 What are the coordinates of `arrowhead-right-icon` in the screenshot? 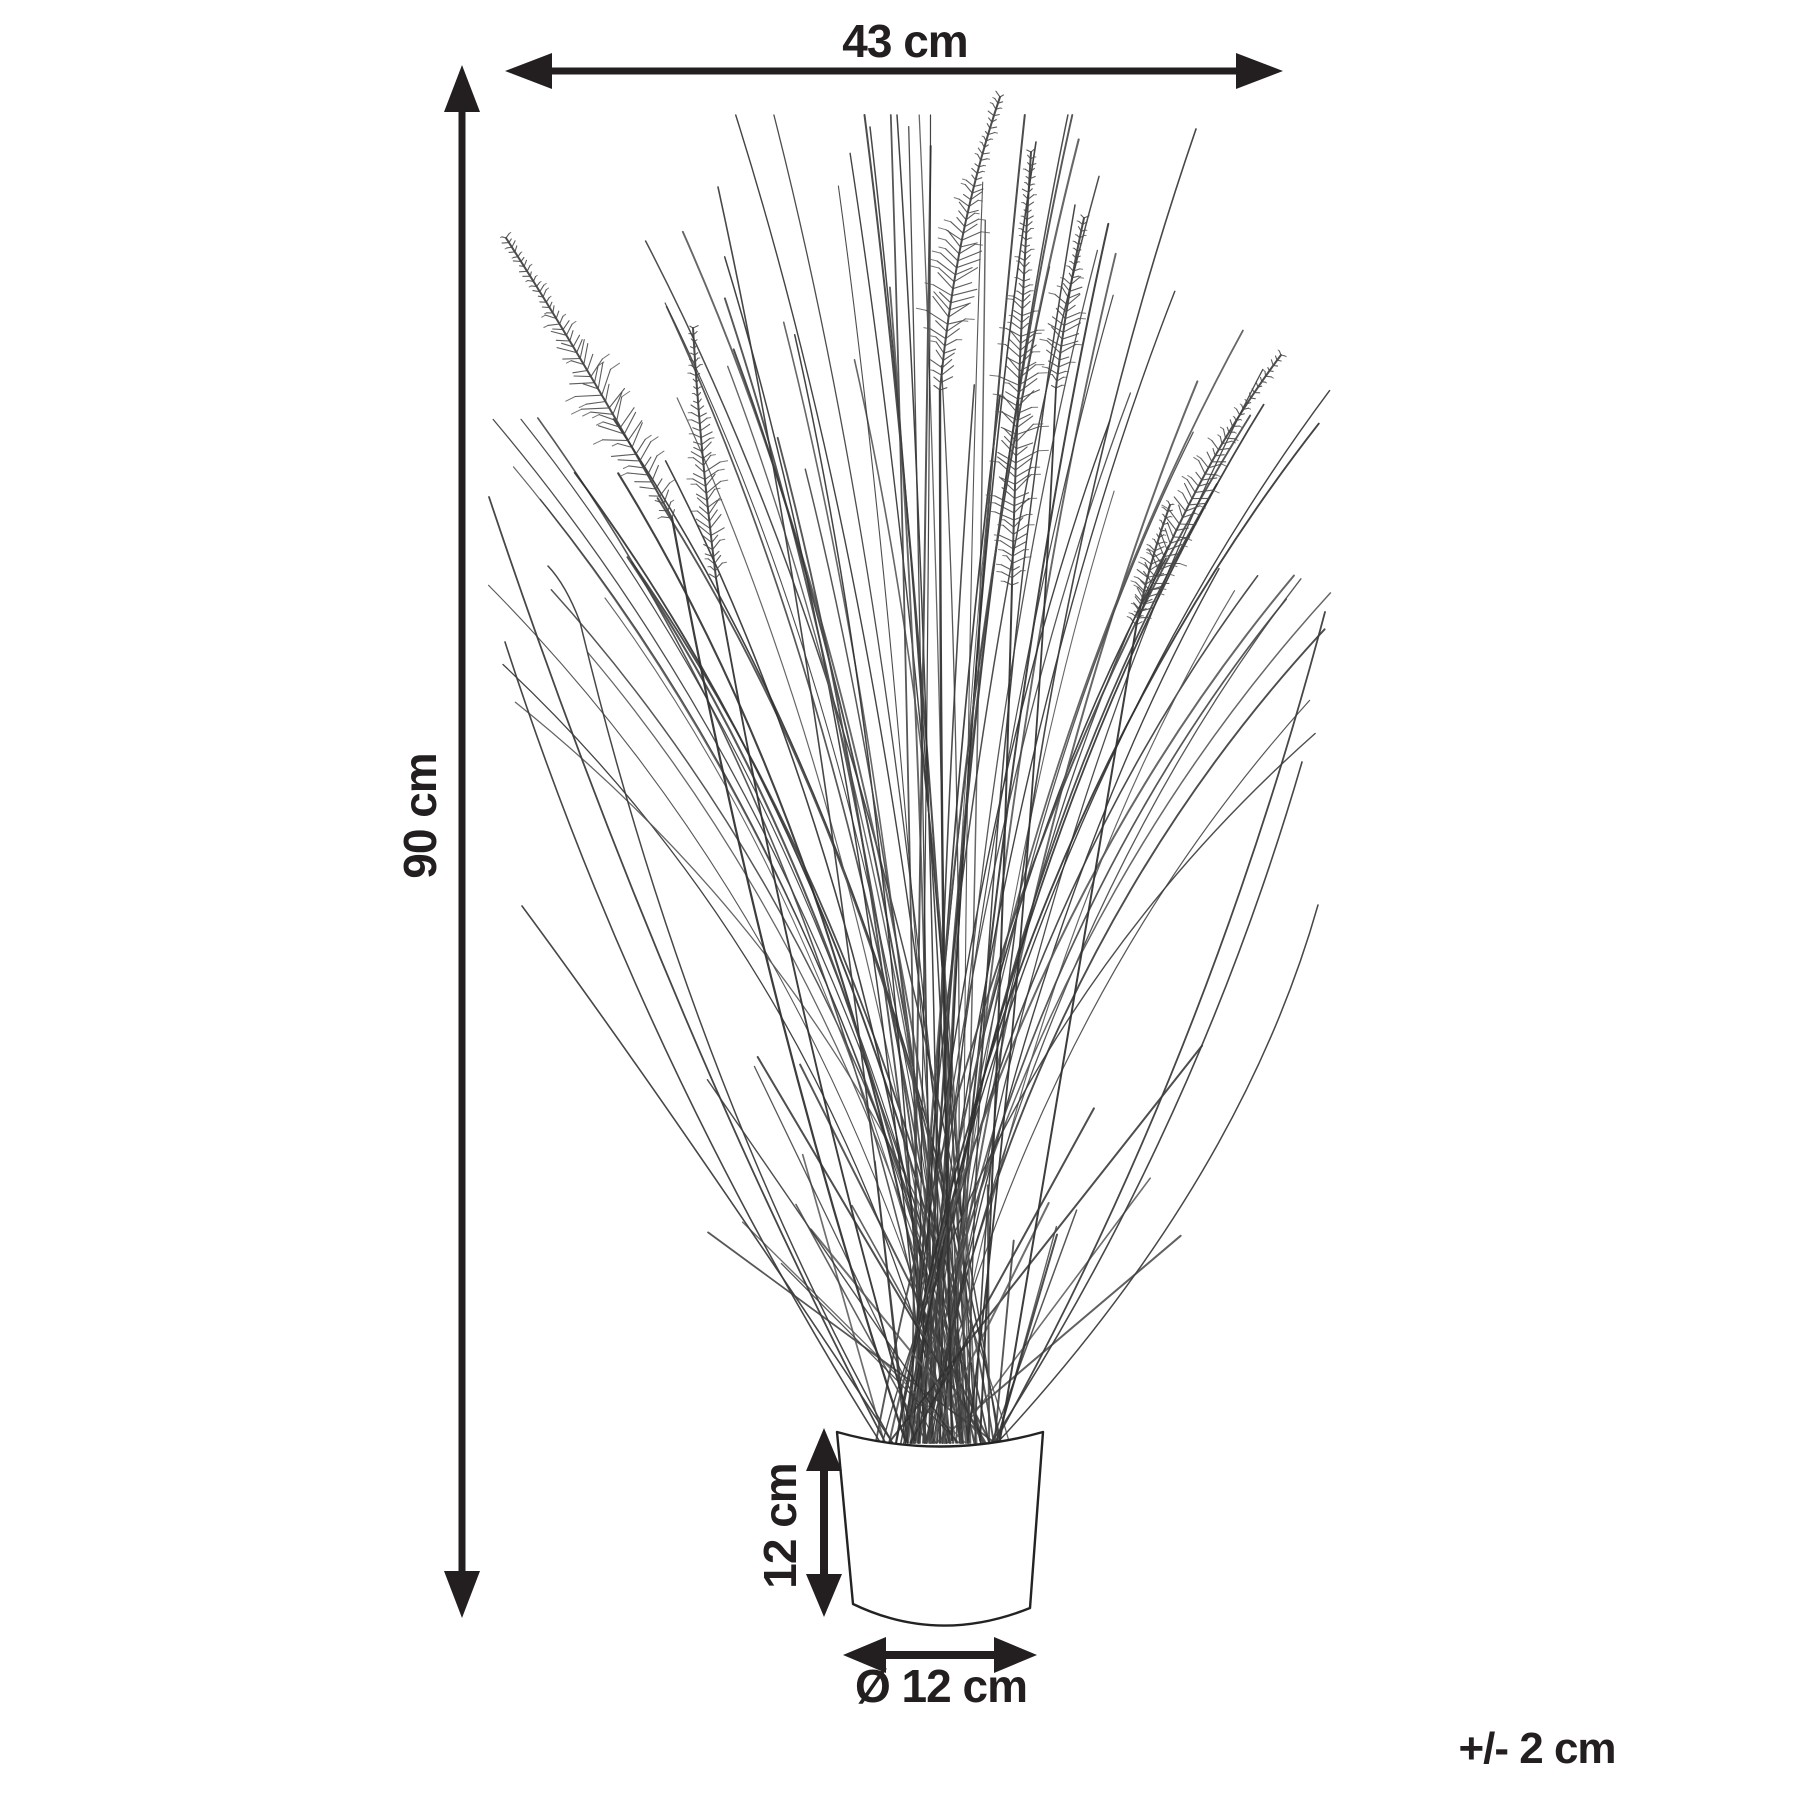 It's located at (1259, 71).